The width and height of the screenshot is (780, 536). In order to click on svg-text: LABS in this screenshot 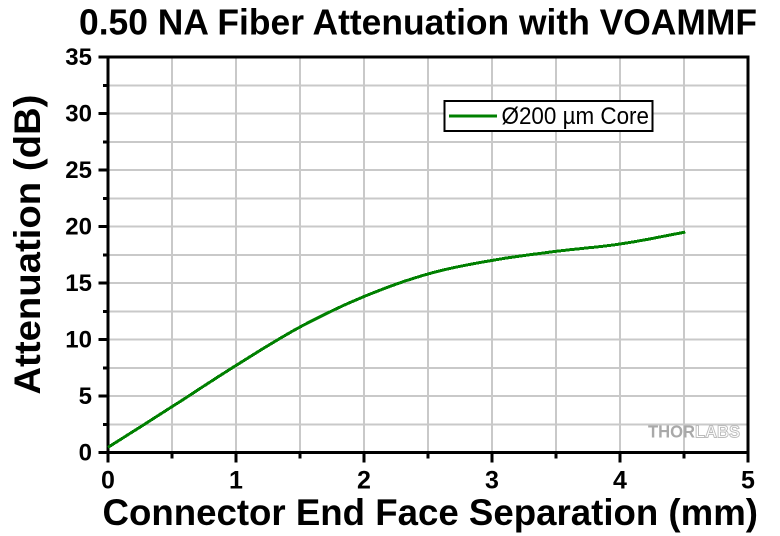, I will do `click(717, 432)`.